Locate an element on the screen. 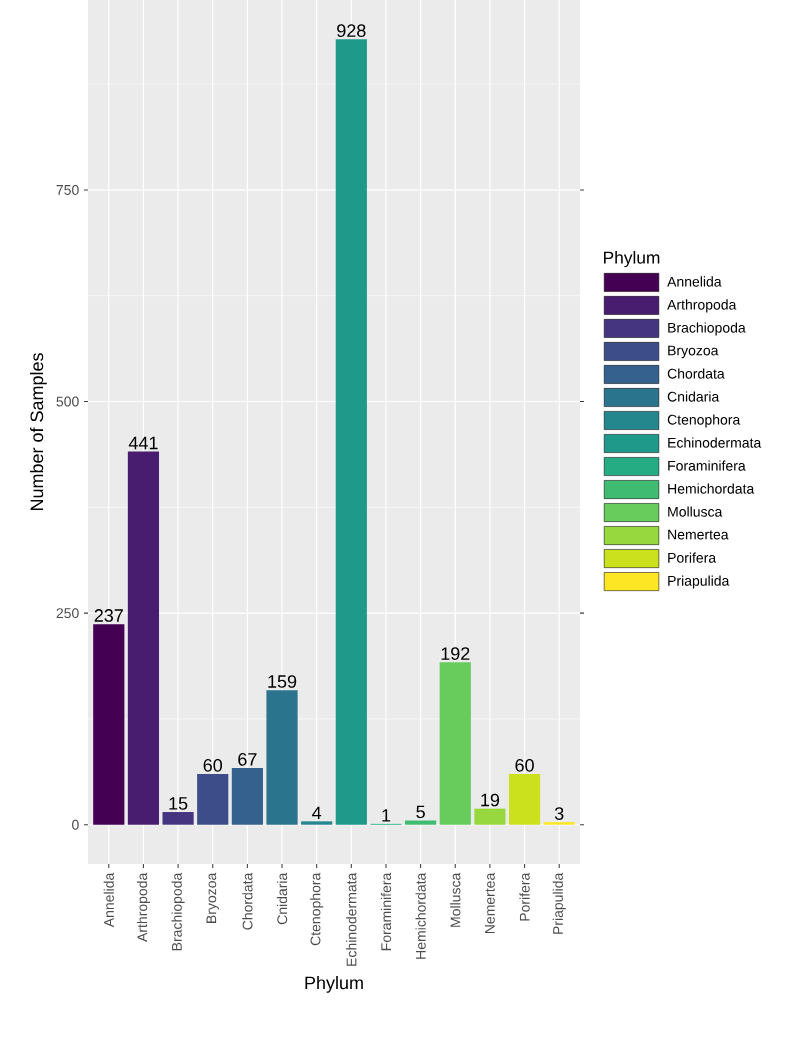  data-label: 237 is located at coordinates (108, 615).